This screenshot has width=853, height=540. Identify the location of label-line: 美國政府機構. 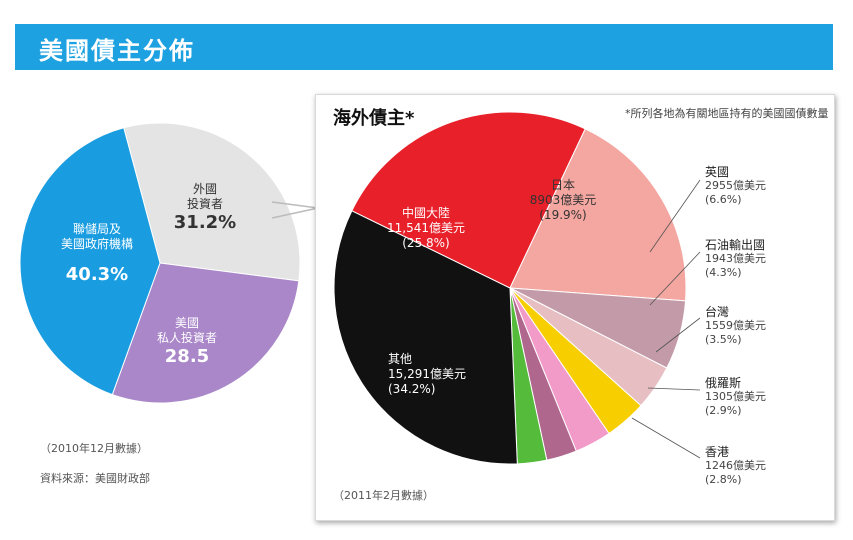
(96, 244).